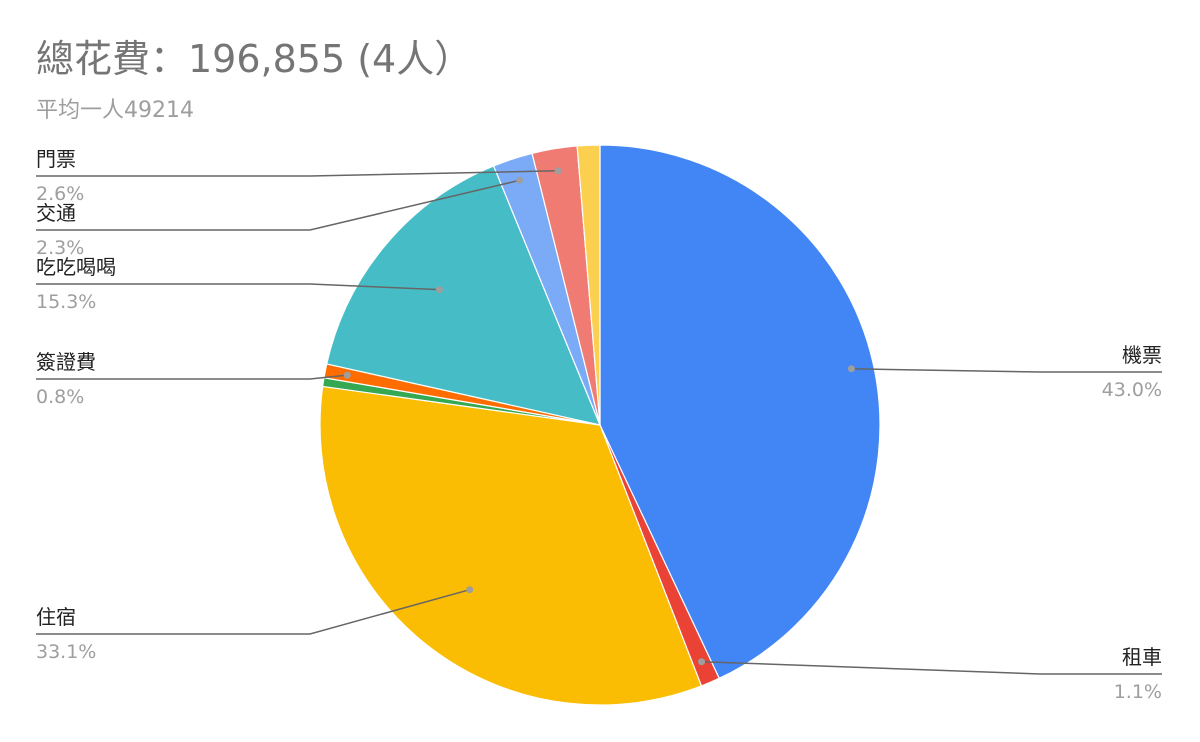  I want to click on slice-percent: 43.0%, so click(1132, 390).